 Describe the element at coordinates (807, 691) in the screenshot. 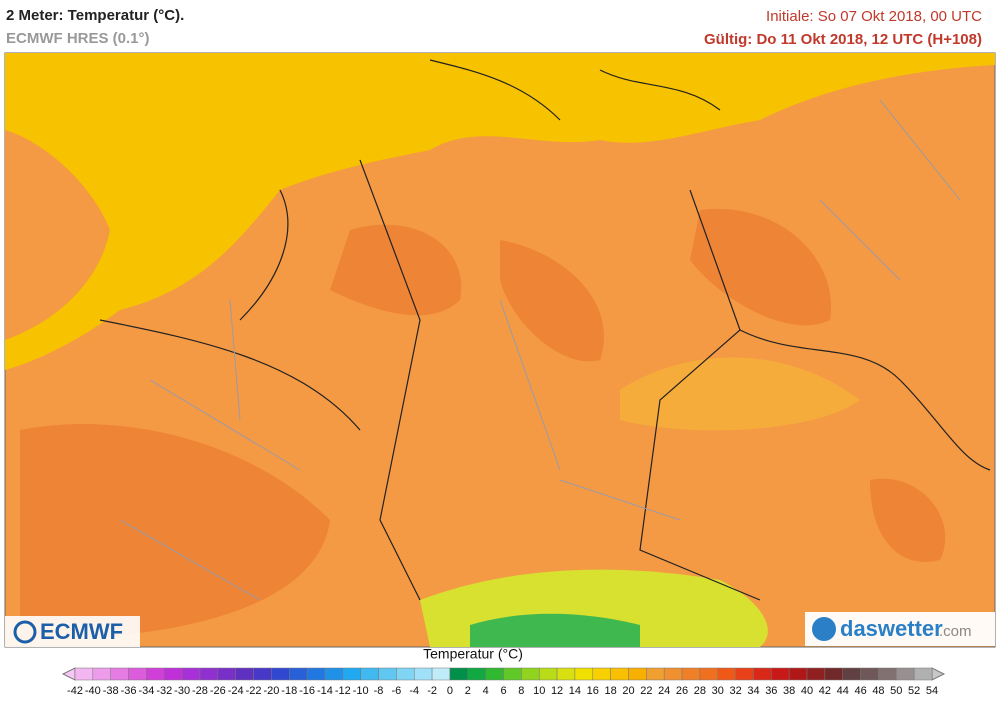

I see `colorbar-tick-label: 40` at that location.